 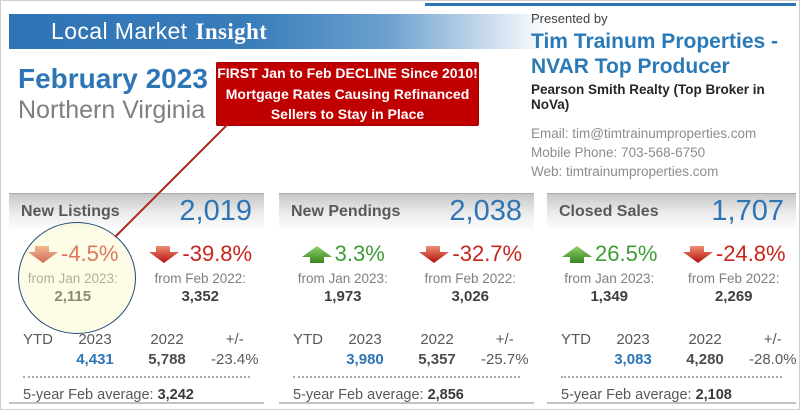 What do you see at coordinates (610, 4) in the screenshot?
I see `top-blue-rule` at bounding box center [610, 4].